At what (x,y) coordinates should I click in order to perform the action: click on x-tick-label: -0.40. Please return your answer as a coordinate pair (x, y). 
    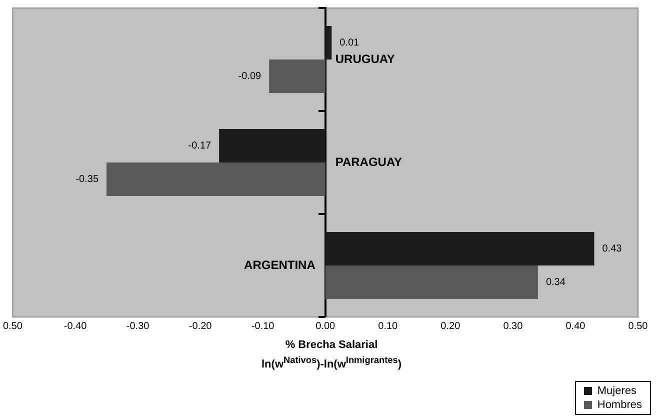
    Looking at the image, I should click on (76, 326).